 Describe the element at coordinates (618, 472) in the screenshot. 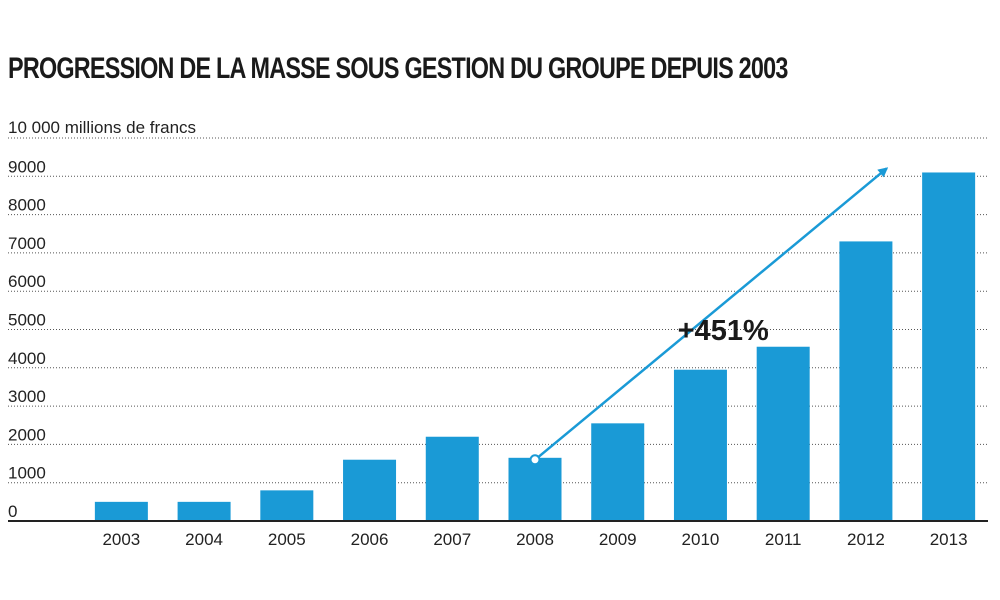

I see `bar-2009` at that location.